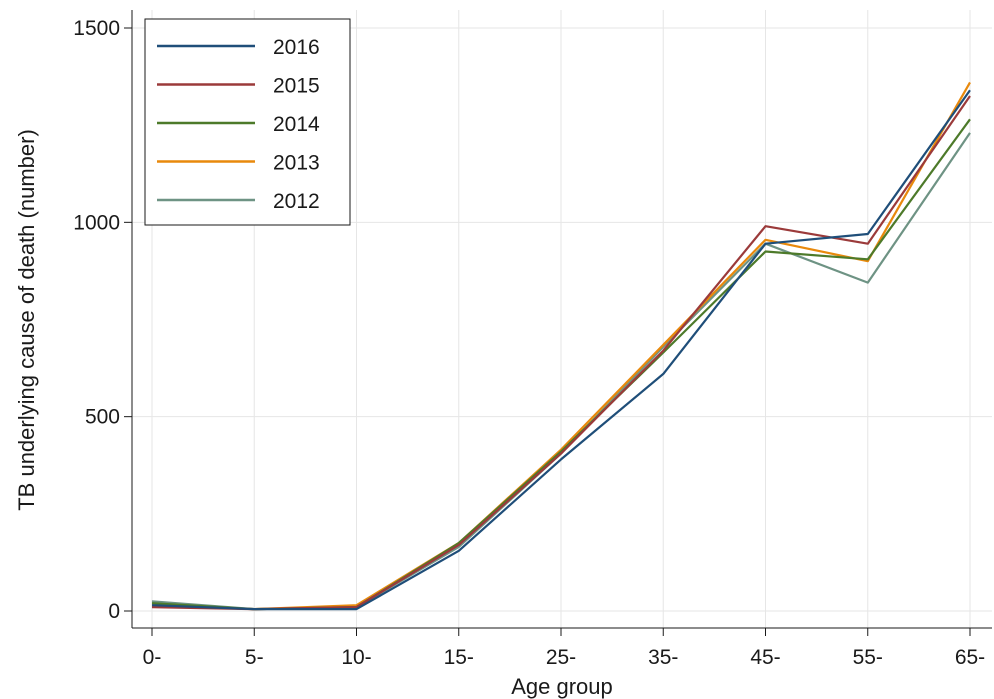  What do you see at coordinates (247, 122) in the screenshot?
I see `legend: 2016 2015 2014 2013 2012` at bounding box center [247, 122].